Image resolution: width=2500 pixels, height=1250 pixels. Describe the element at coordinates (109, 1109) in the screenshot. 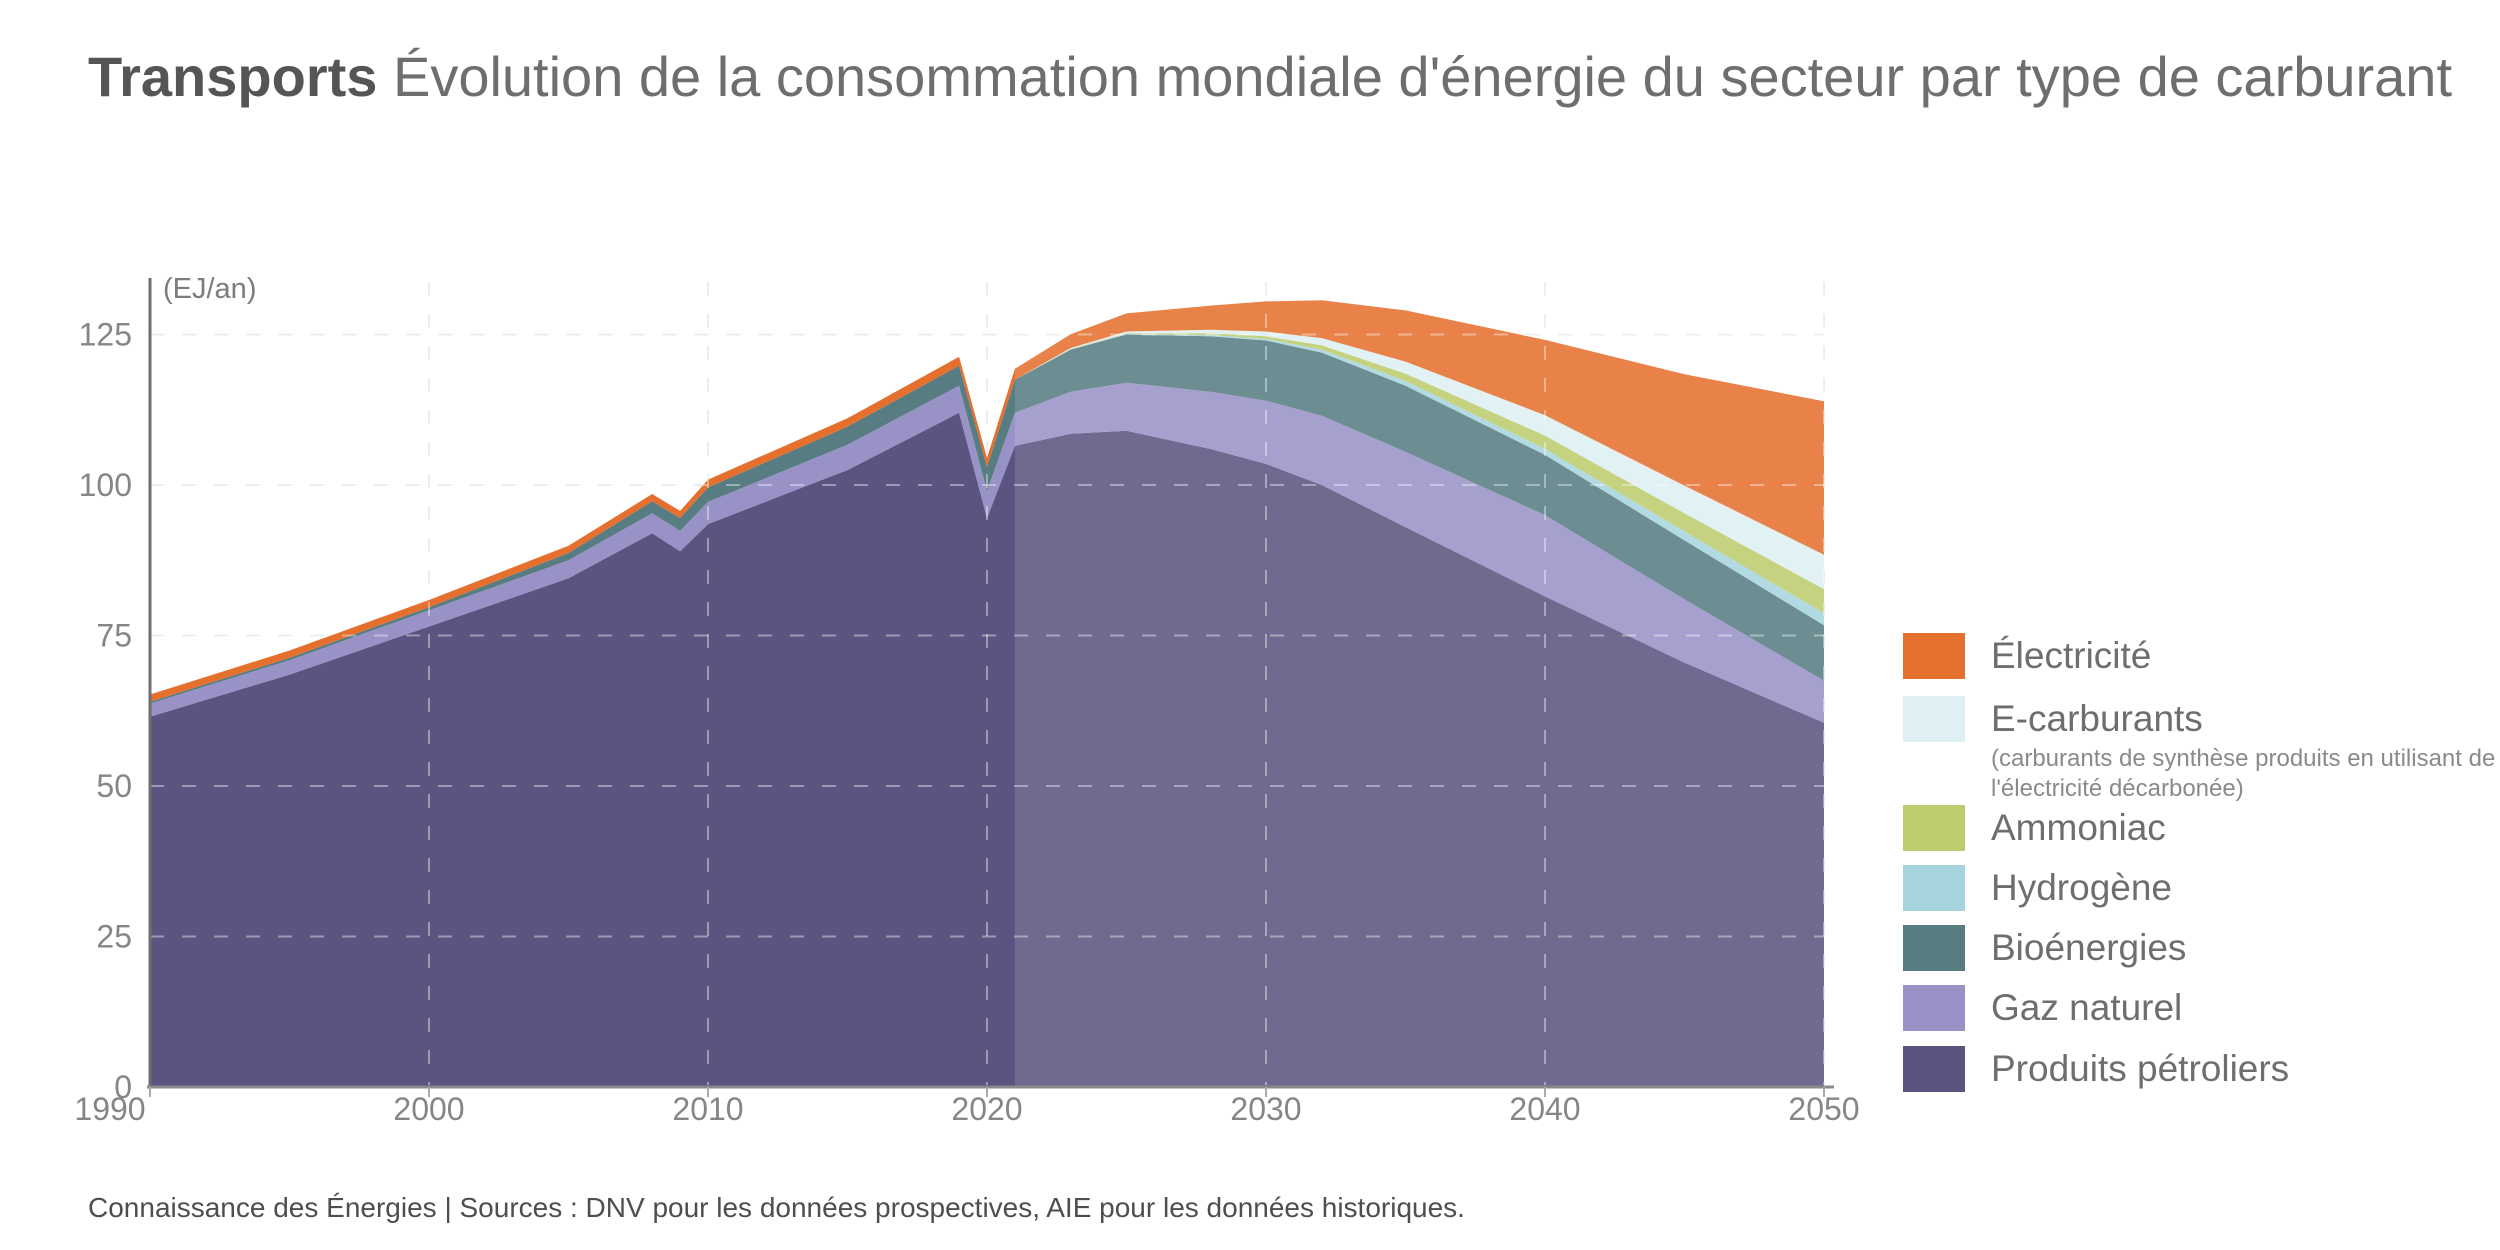

I see `x-tick-label: 1990` at that location.